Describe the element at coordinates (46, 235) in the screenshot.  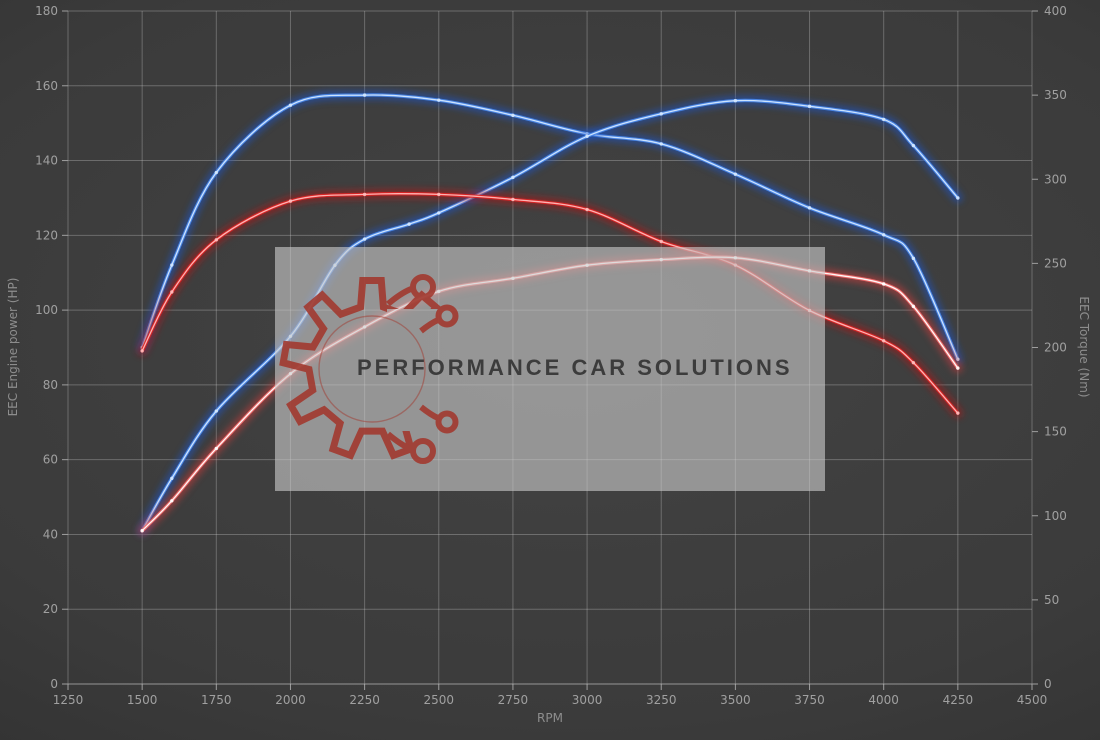
I see `left-tick-label: 120` at that location.